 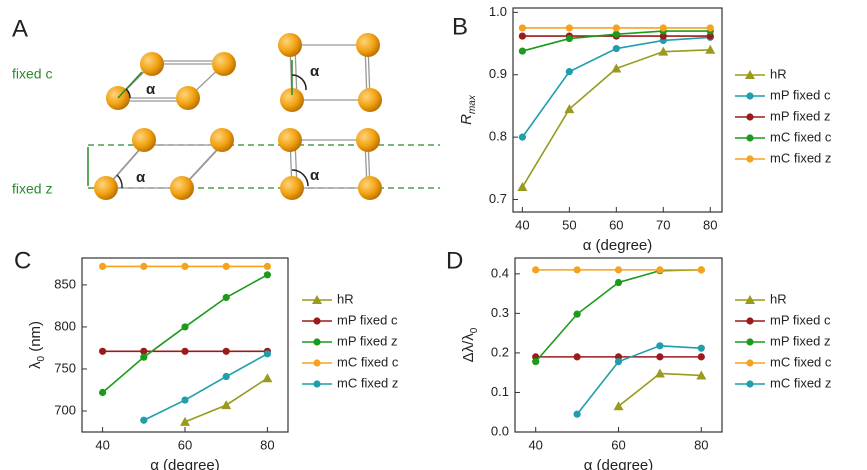 What do you see at coordinates (500, 272) in the screenshot?
I see `y-tick-label: 0.4` at bounding box center [500, 272].